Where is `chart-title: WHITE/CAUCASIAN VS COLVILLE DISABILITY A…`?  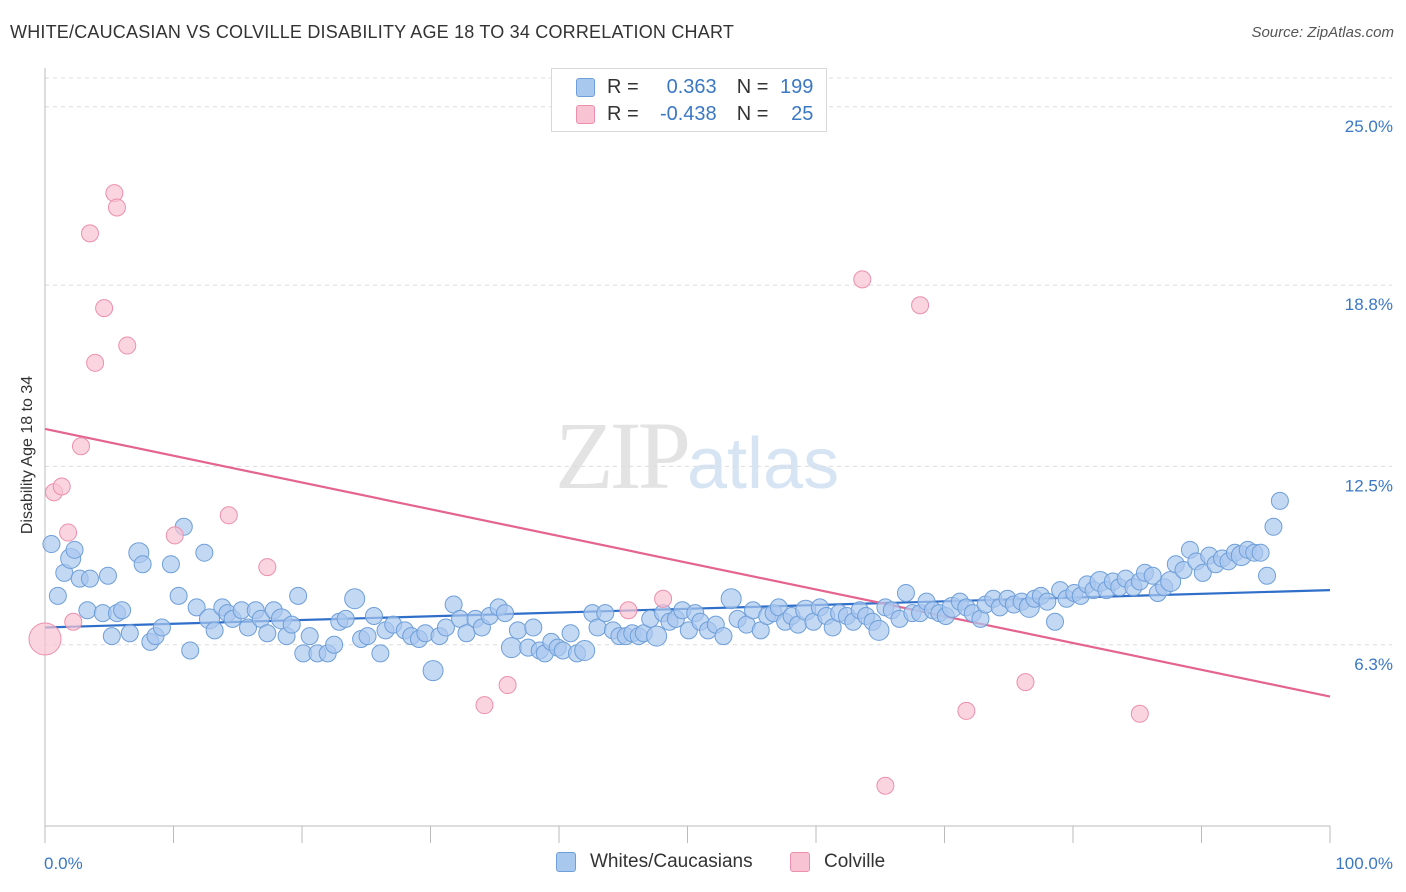
chart-title: WHITE/CAUCASIAN VS COLVILLE DISABILITY A… is located at coordinates (372, 32).